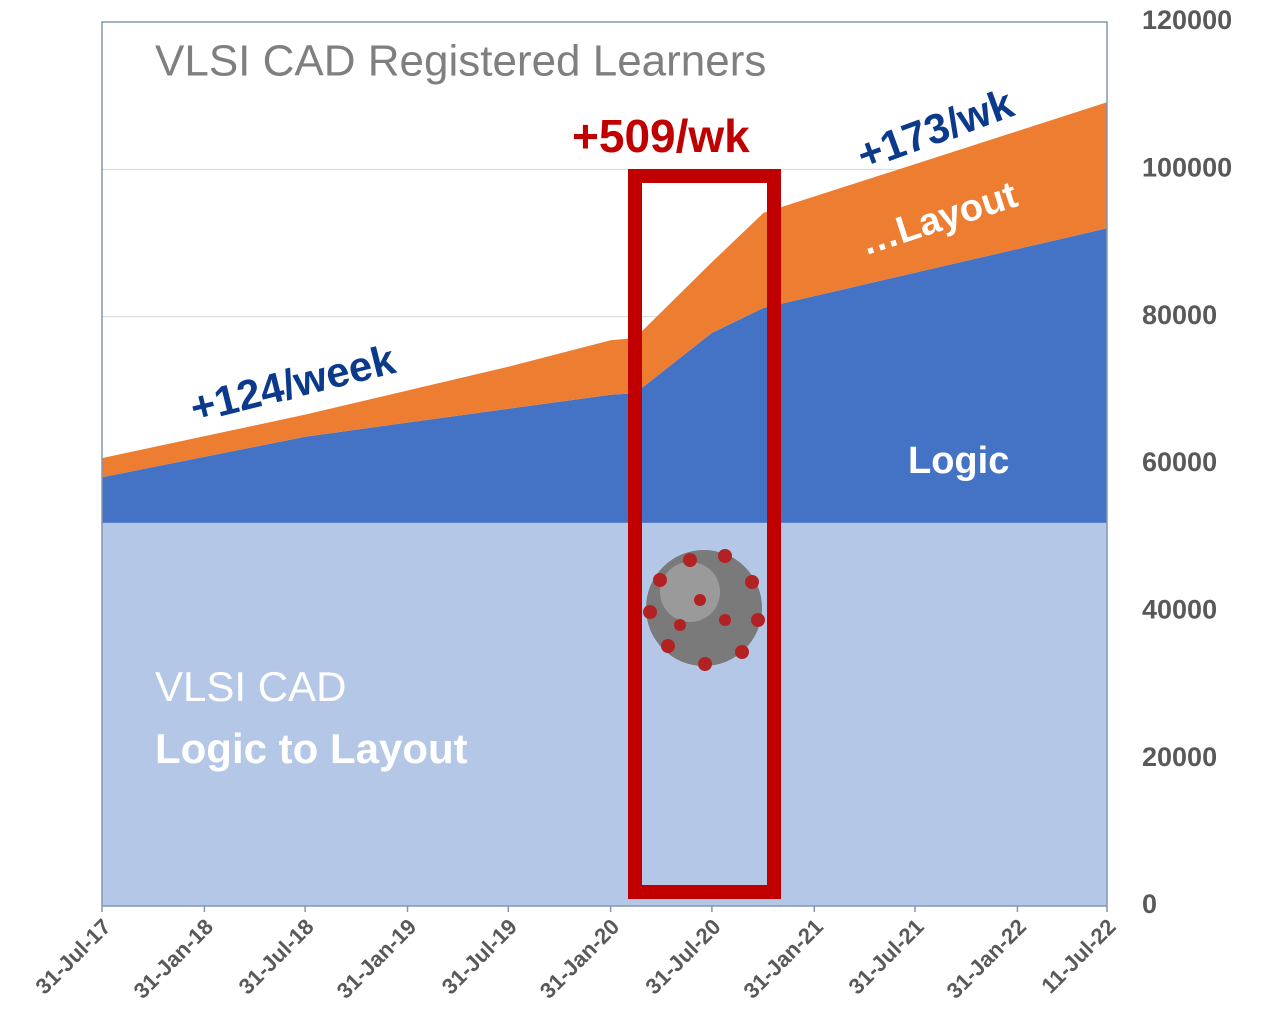  Describe the element at coordinates (579, 958) in the screenshot. I see `x-tick-label: 31-Jan-20` at that location.